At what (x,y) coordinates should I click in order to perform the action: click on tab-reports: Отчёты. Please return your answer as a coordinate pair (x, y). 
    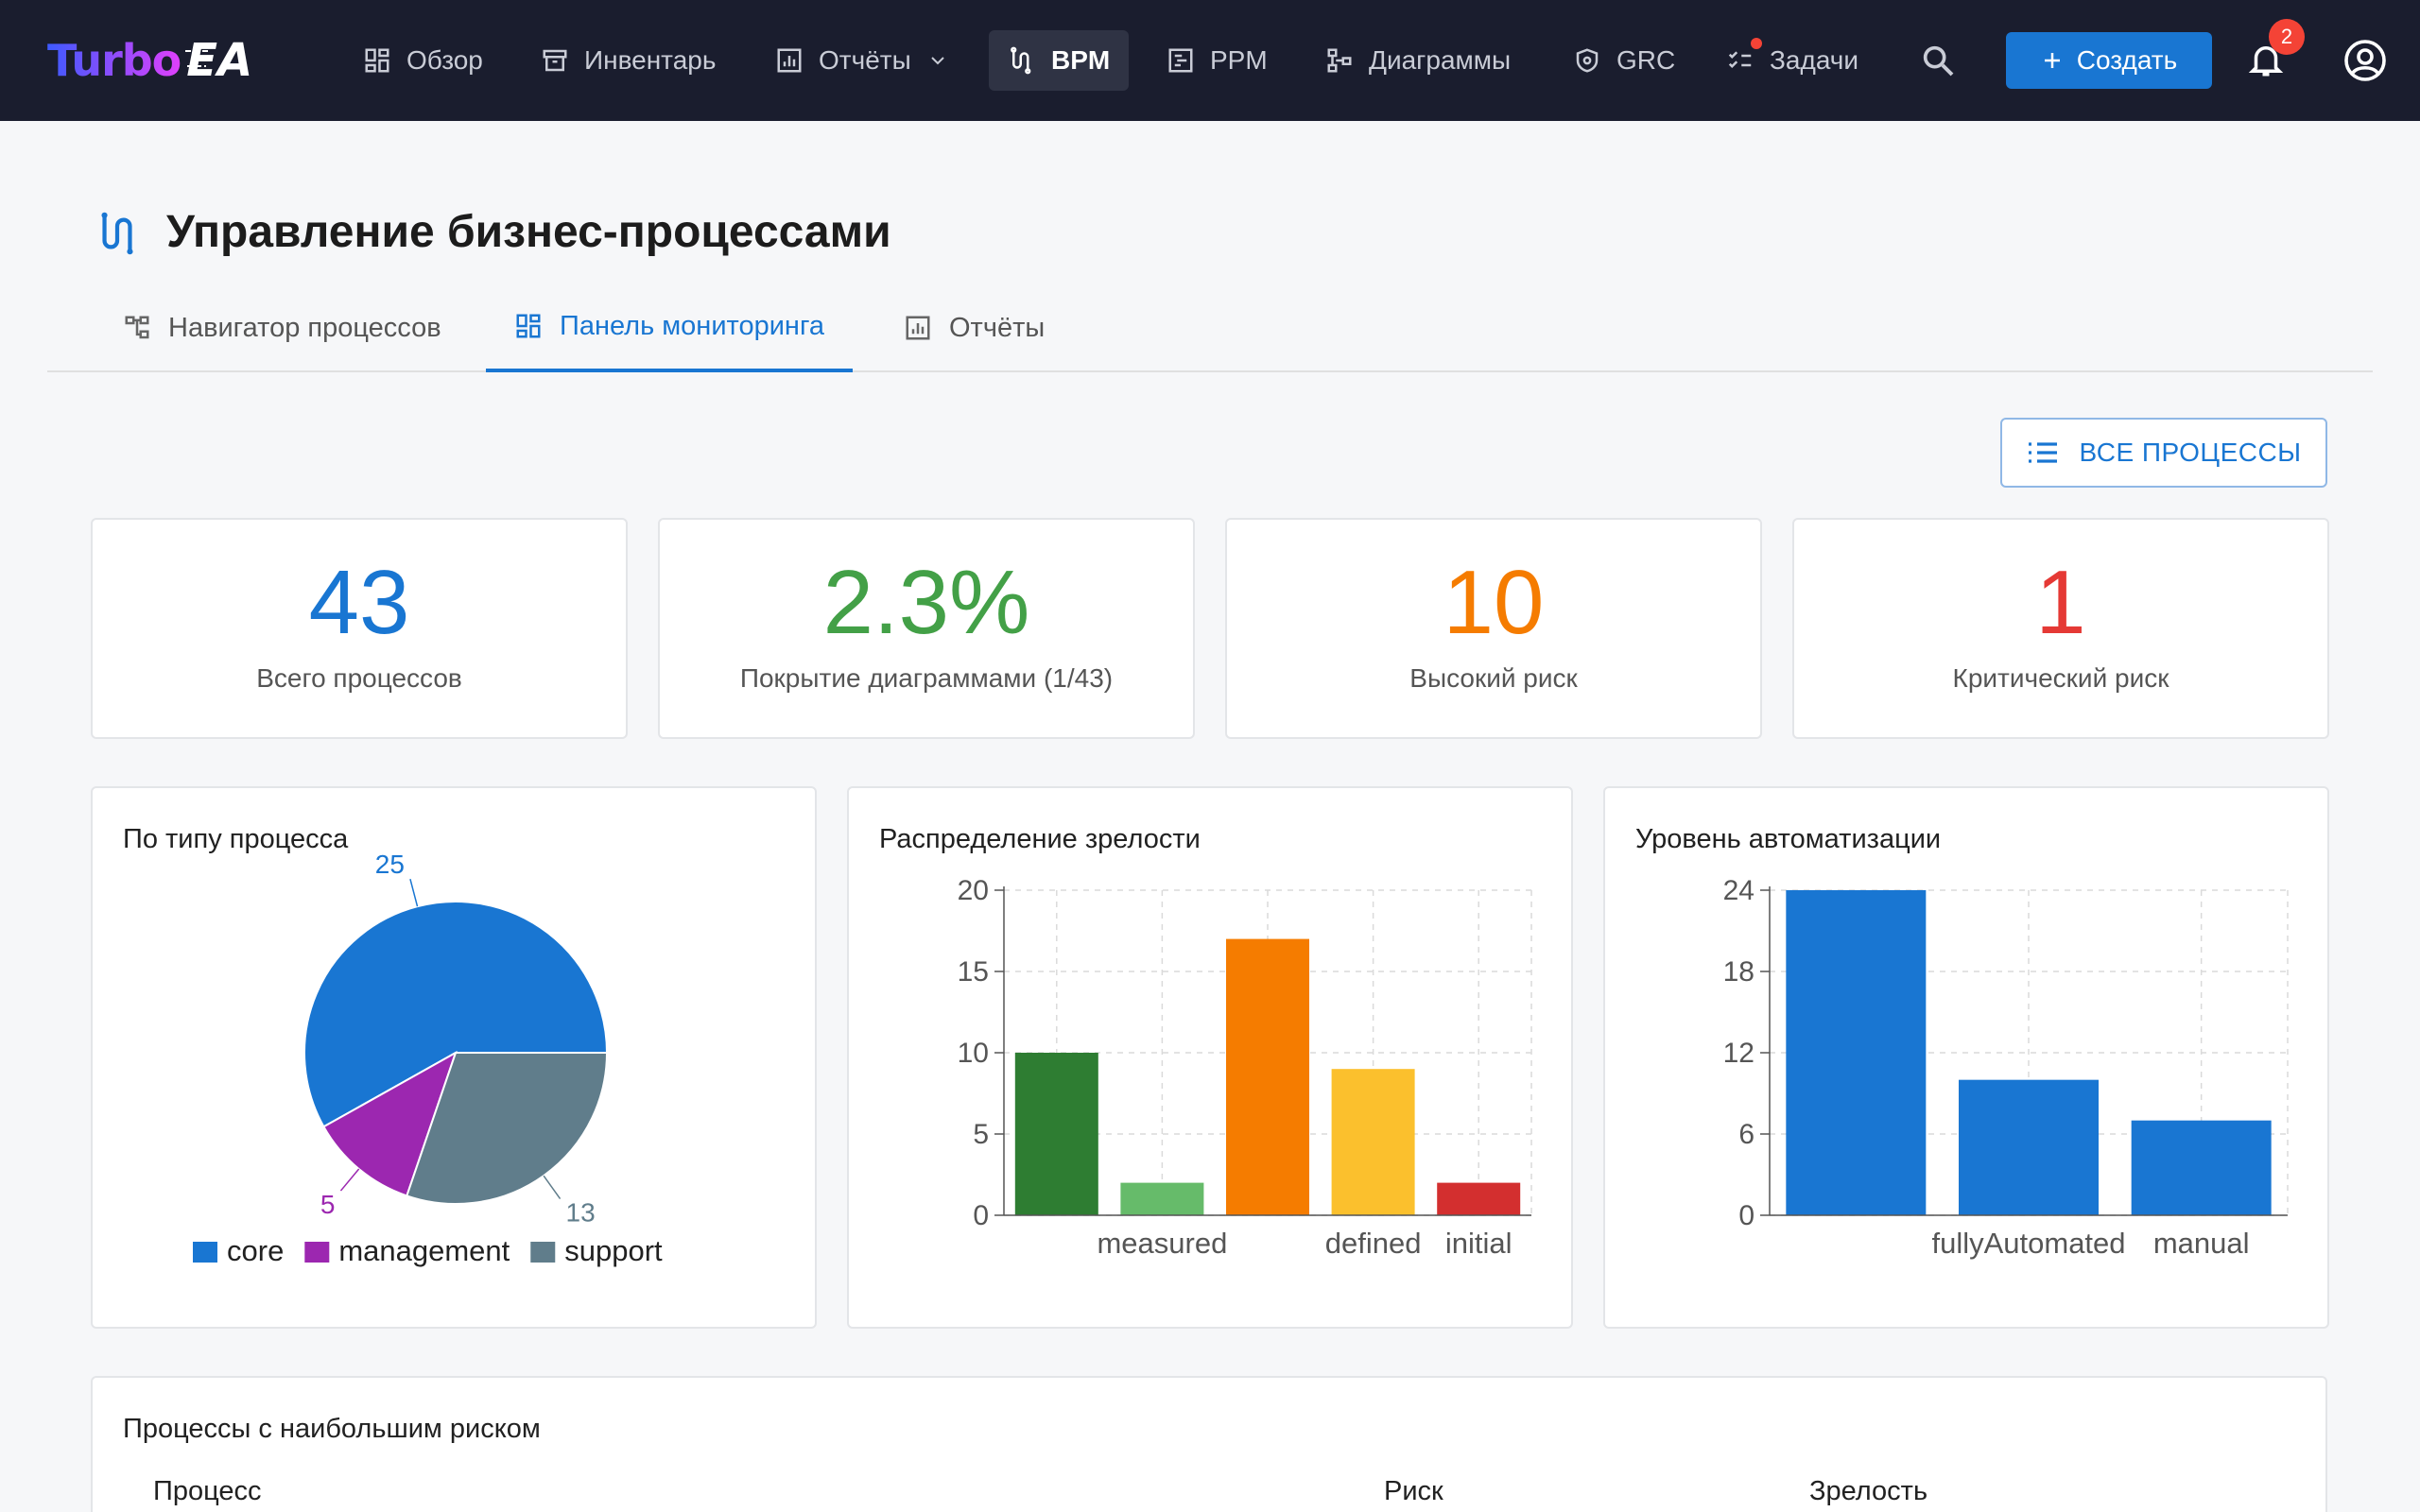
    Looking at the image, I should click on (974, 328).